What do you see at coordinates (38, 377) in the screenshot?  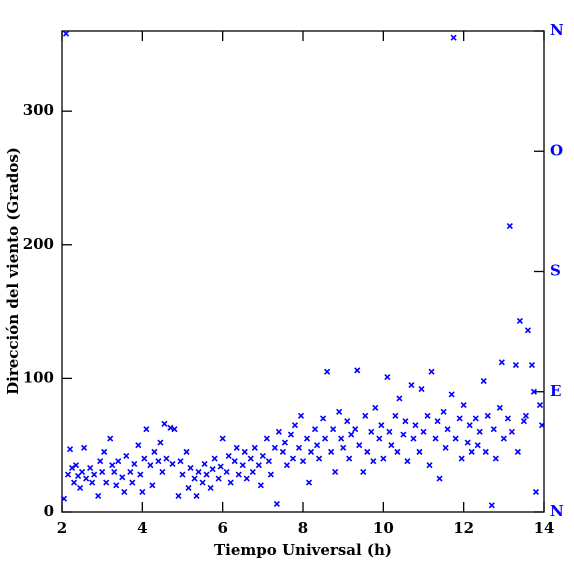 I see `y-tick-label: 100` at bounding box center [38, 377].